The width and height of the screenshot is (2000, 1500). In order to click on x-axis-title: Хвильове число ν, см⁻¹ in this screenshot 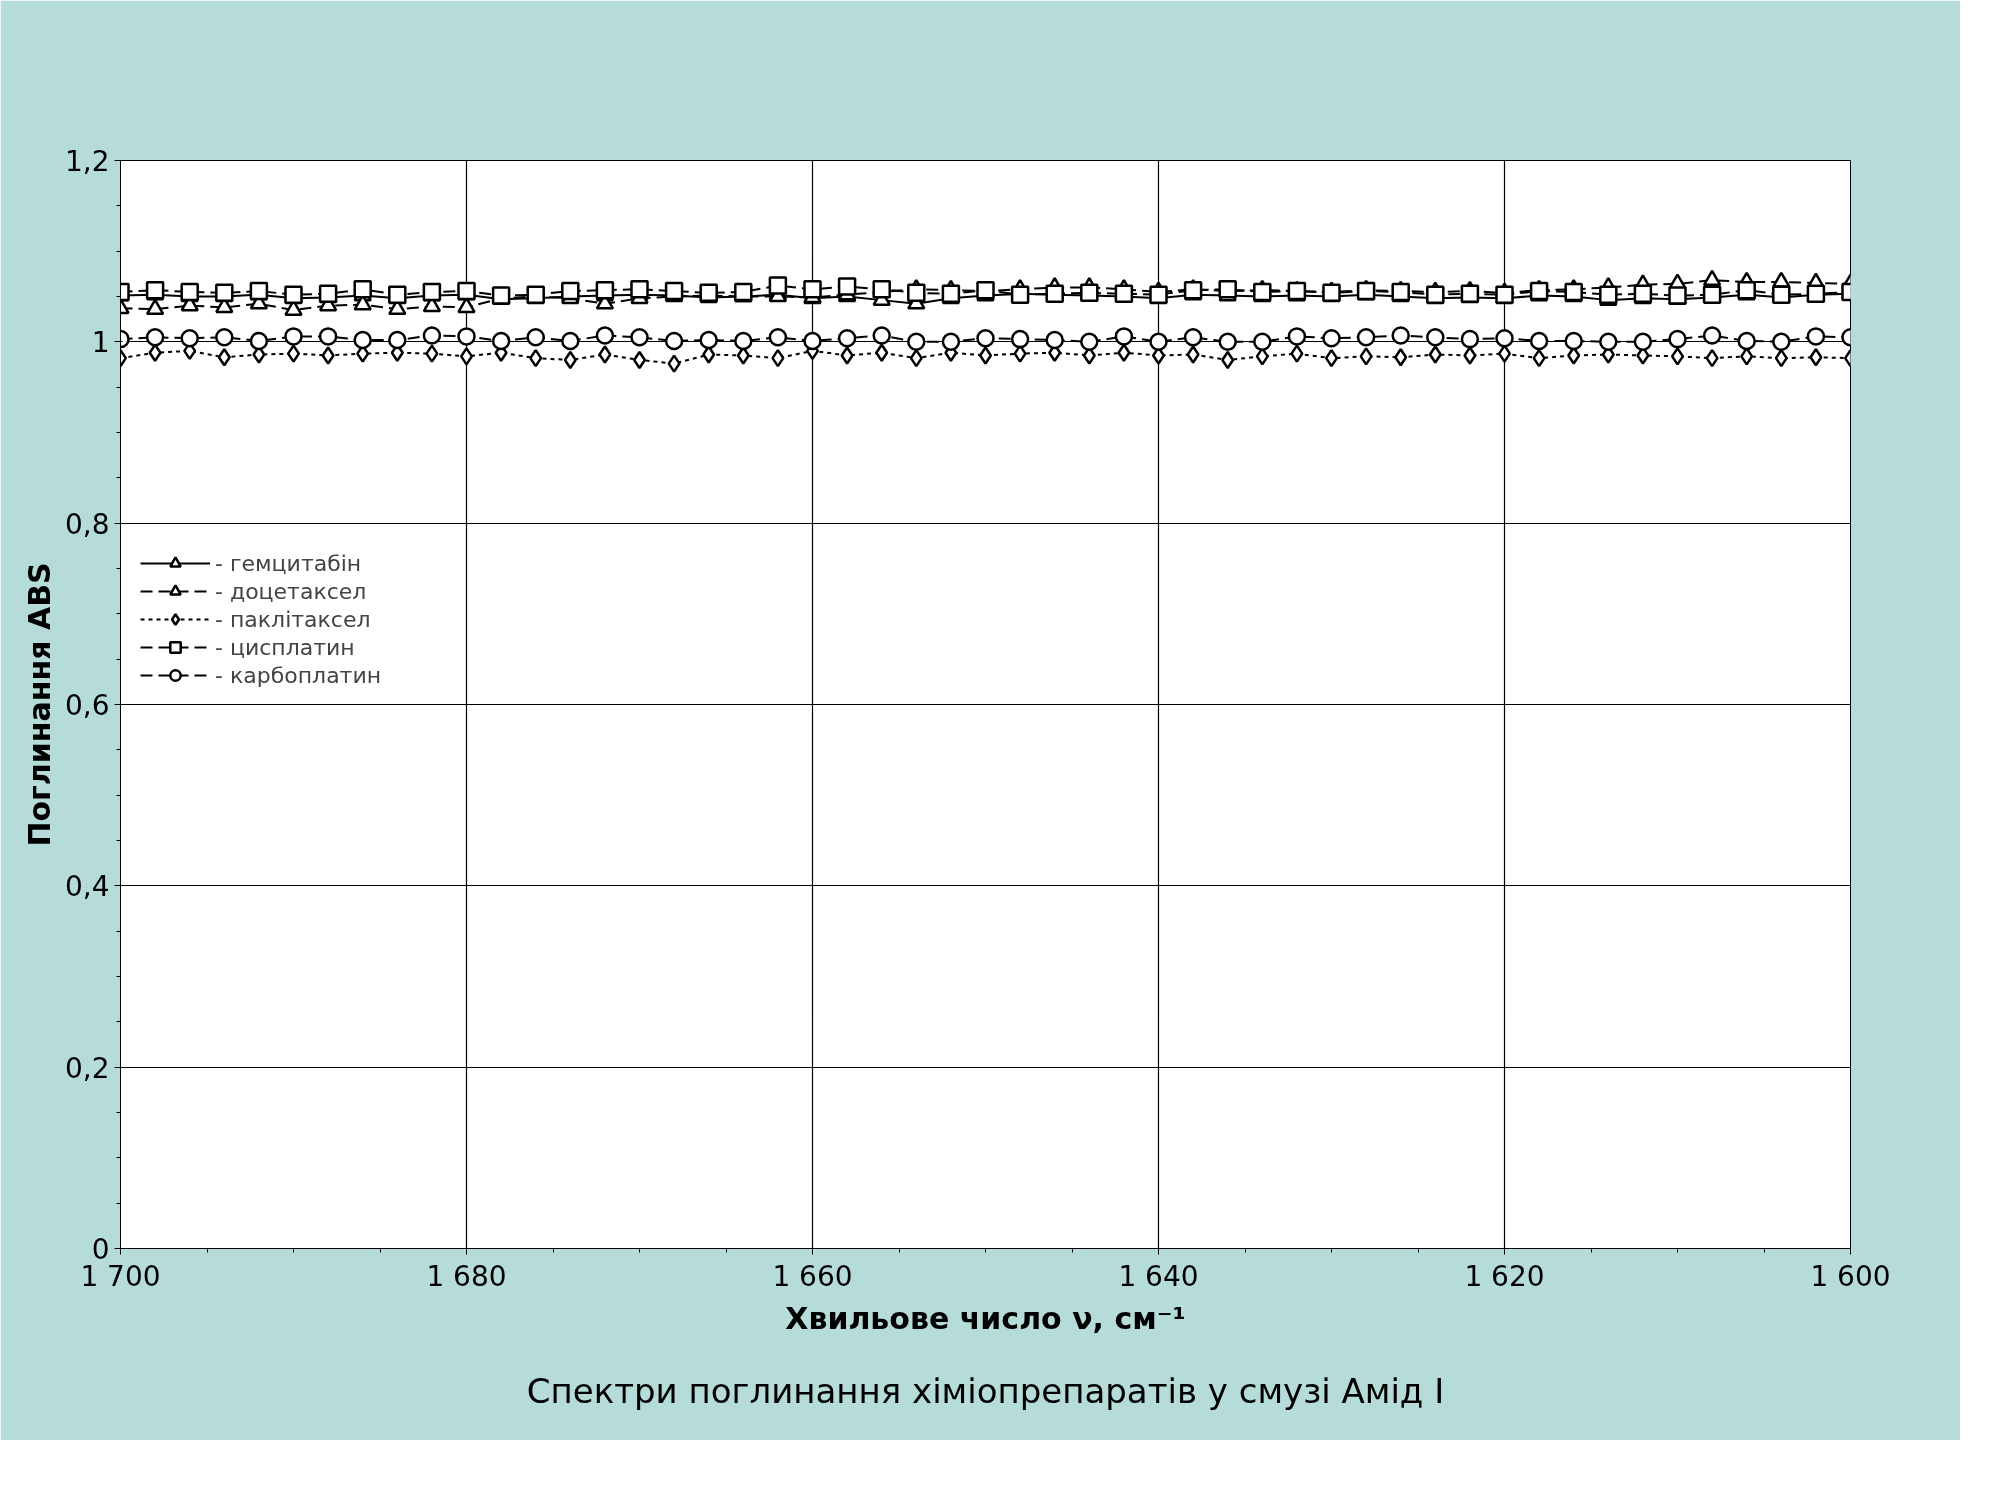, I will do `click(985, 1318)`.